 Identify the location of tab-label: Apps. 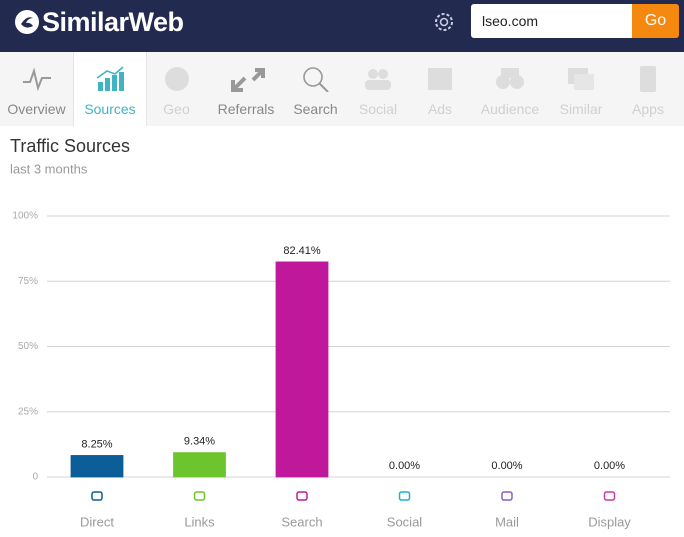
(648, 109).